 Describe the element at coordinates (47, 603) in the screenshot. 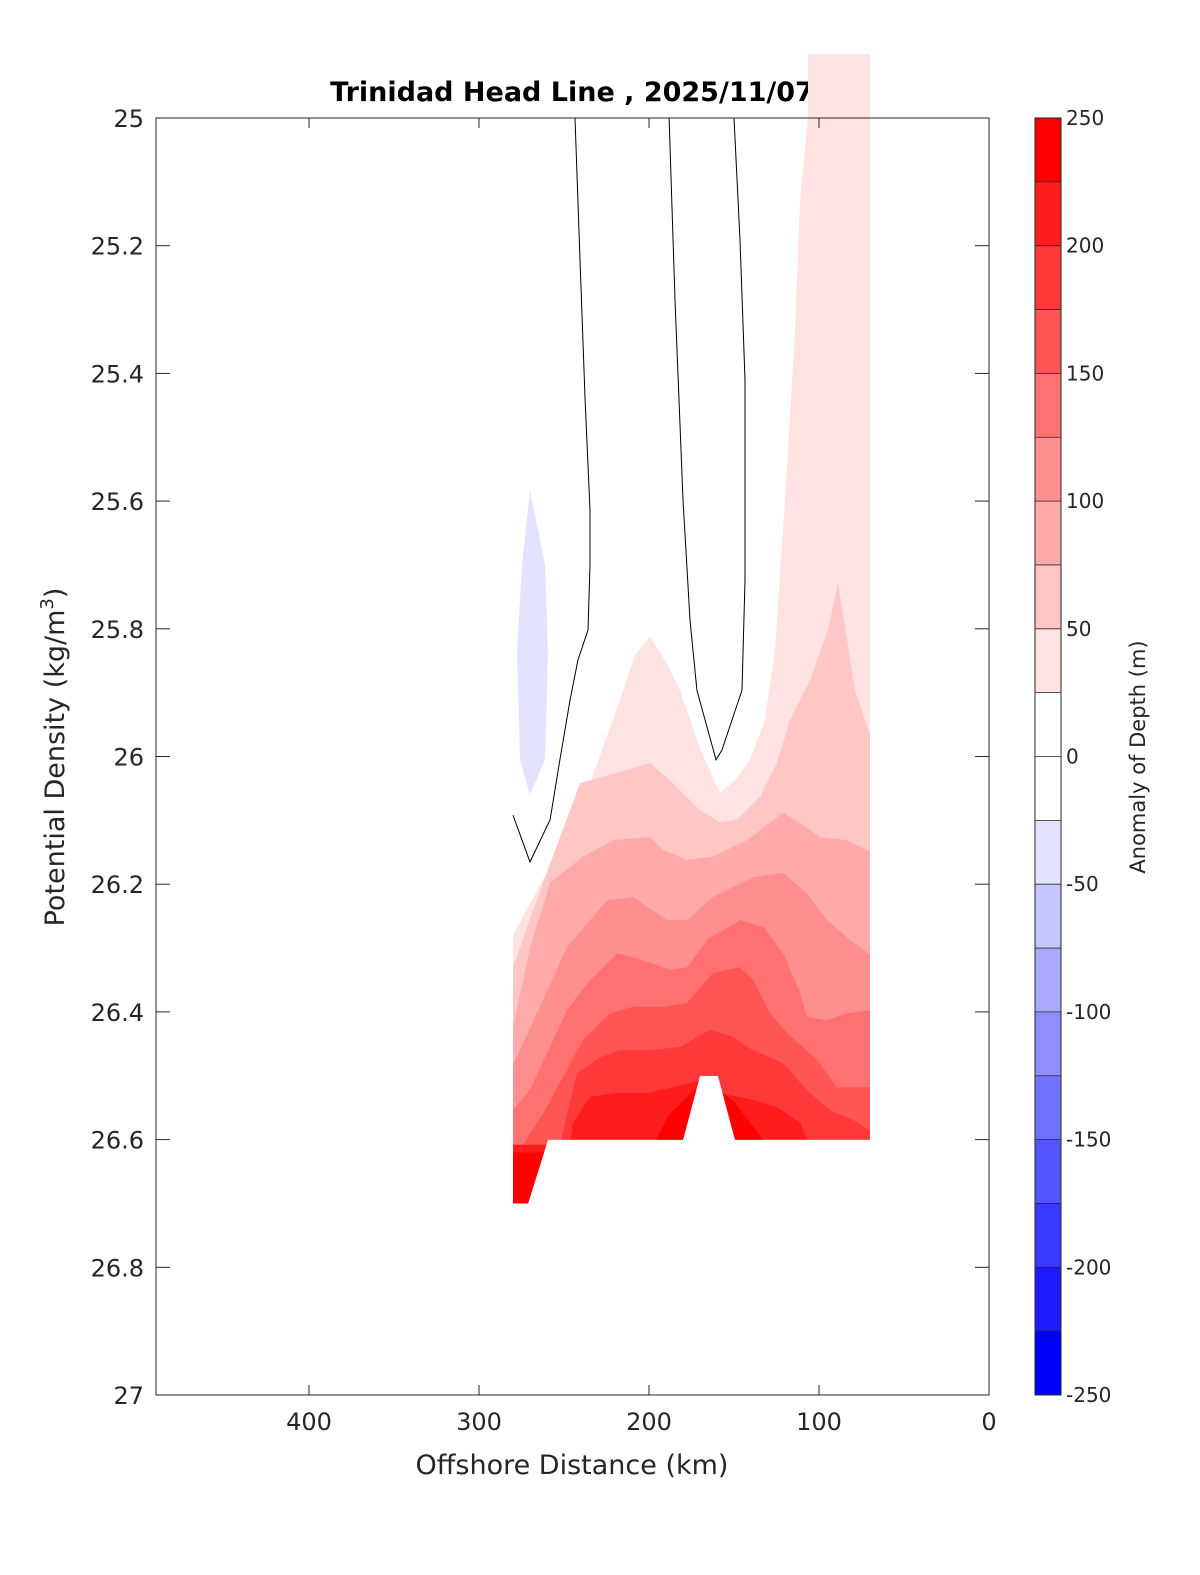

I see `y-axis-label-superscript: 3` at that location.